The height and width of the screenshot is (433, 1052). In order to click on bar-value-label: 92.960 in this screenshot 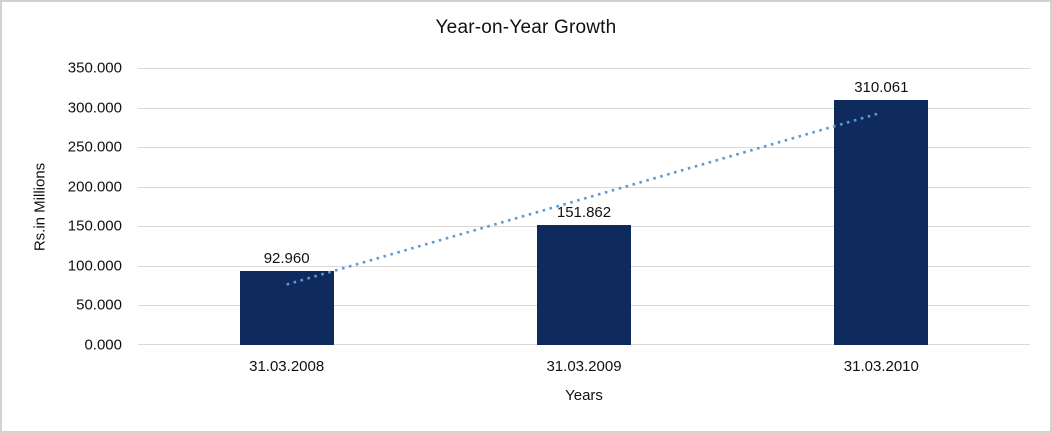, I will do `click(286, 259)`.